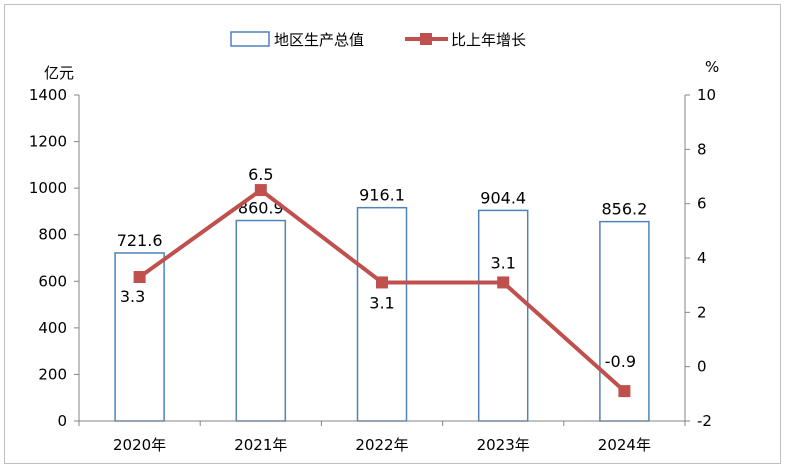 The image size is (787, 470). Describe the element at coordinates (624, 445) in the screenshot. I see `x-tick-label: 2024年` at that location.